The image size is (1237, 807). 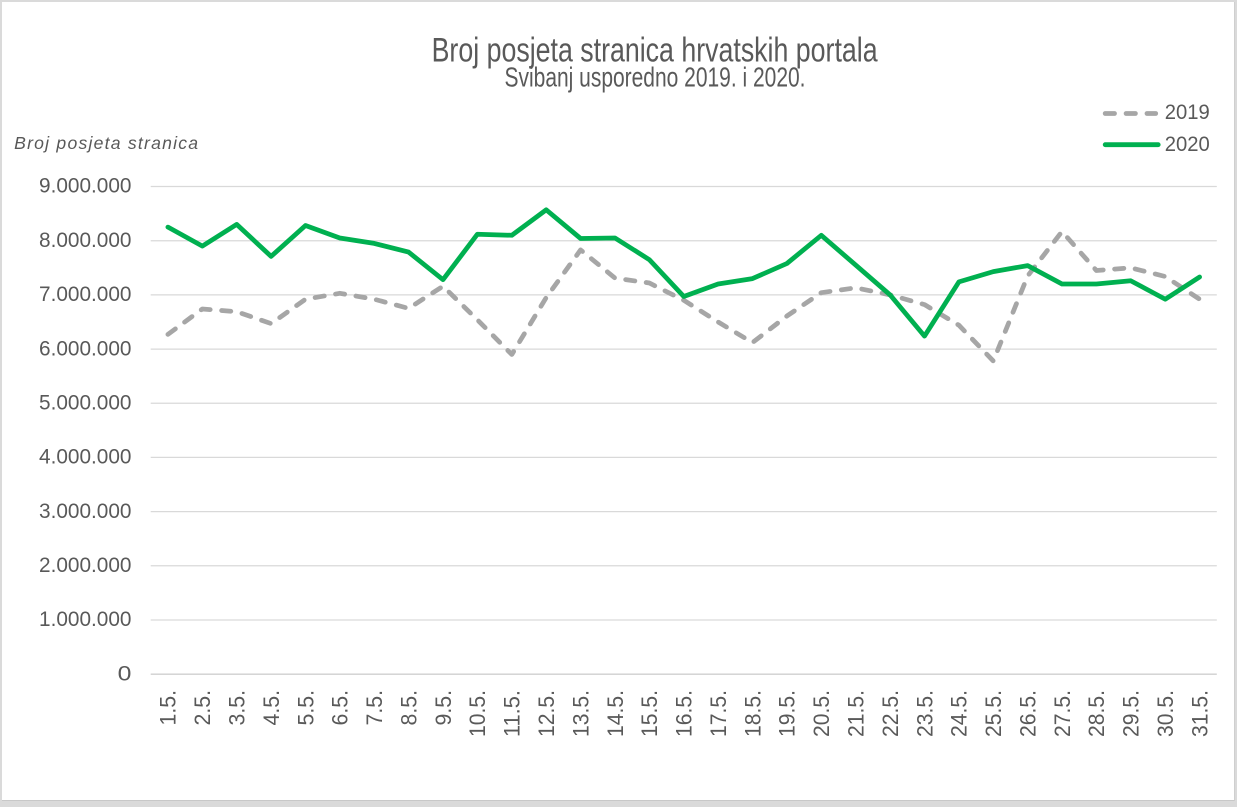 What do you see at coordinates (655, 51) in the screenshot?
I see `svg-text:Broj posjeta stranica hrvatski: Broj posjeta stranica hrvatskih portala` at bounding box center [655, 51].